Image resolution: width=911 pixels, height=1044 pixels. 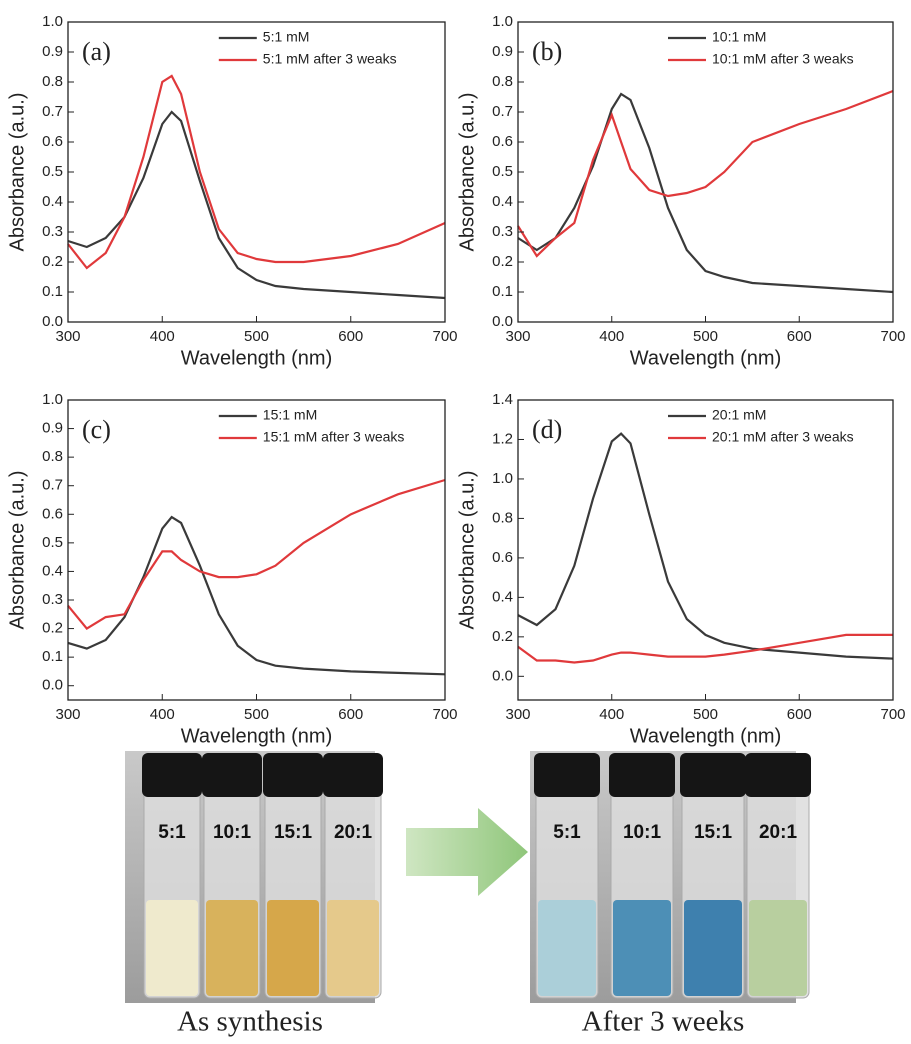 What do you see at coordinates (783, 59) in the screenshot?
I see `legend-label: 10:1 mM after 3 weaks` at bounding box center [783, 59].